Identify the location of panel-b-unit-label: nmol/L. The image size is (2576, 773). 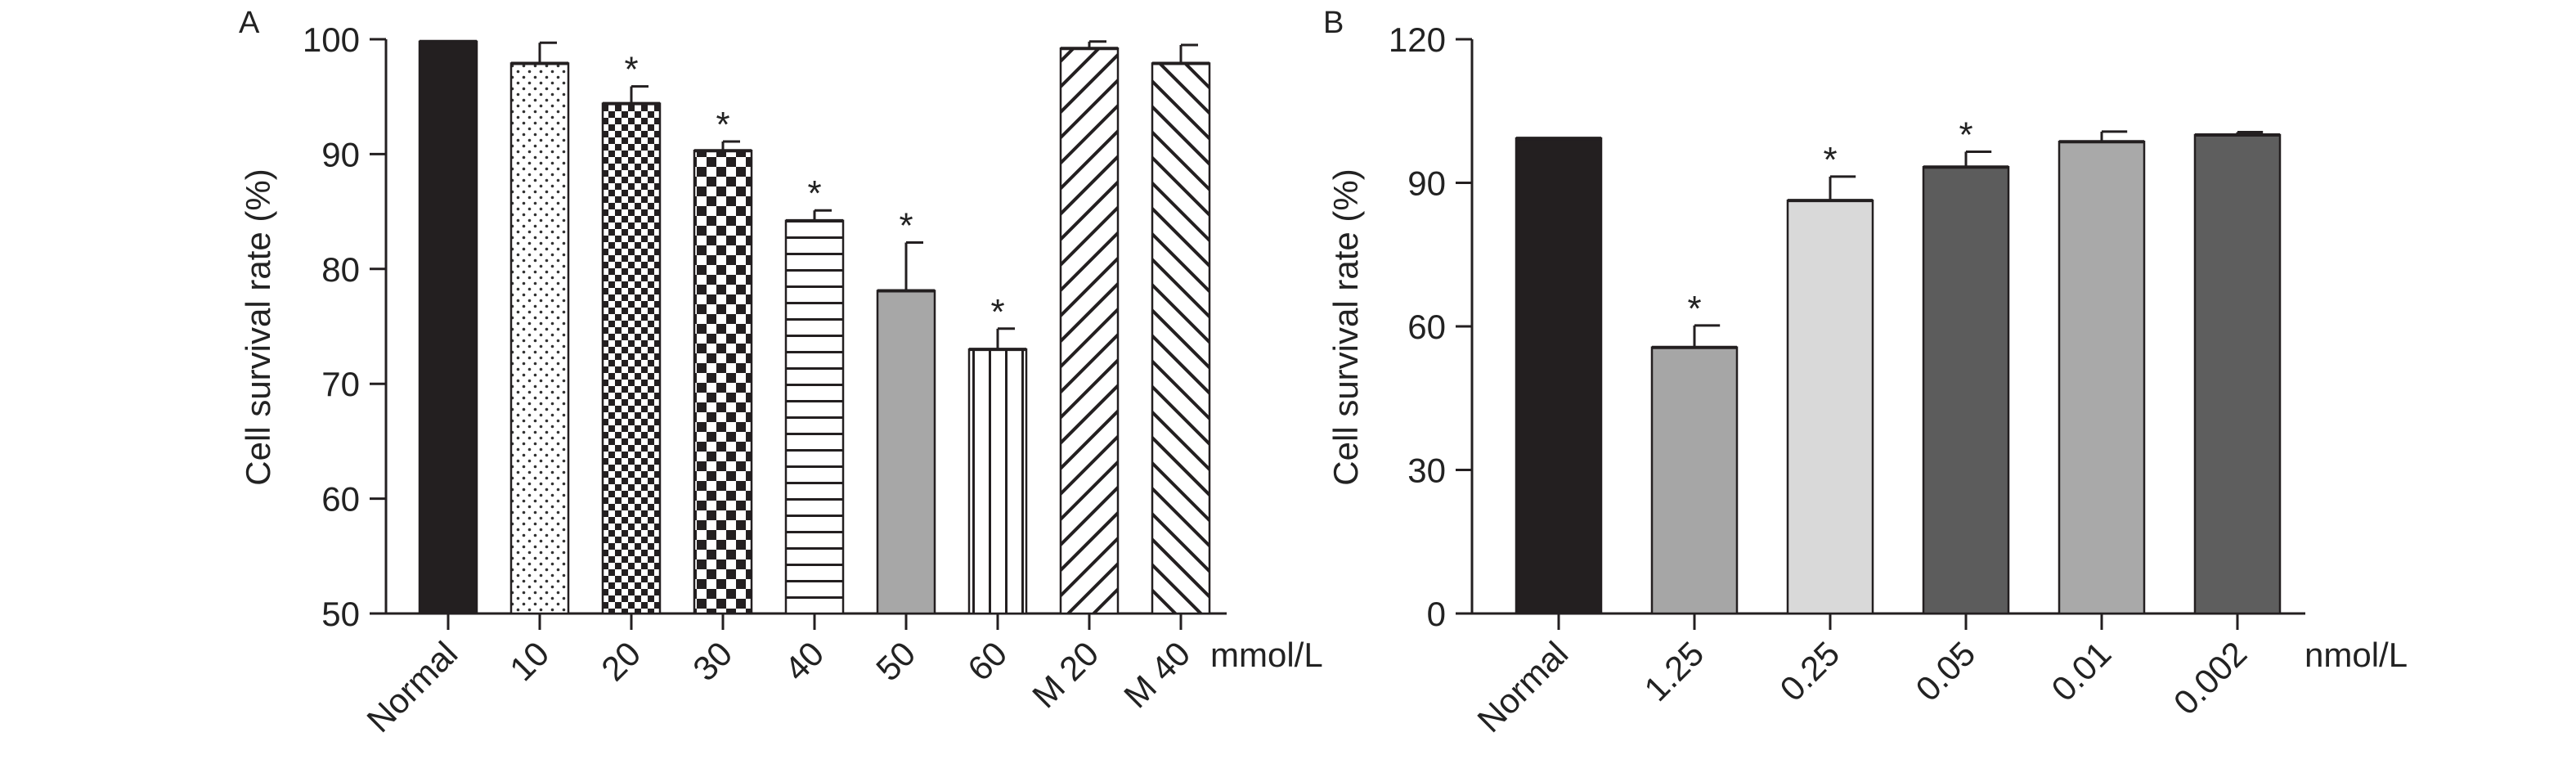
(2356, 655).